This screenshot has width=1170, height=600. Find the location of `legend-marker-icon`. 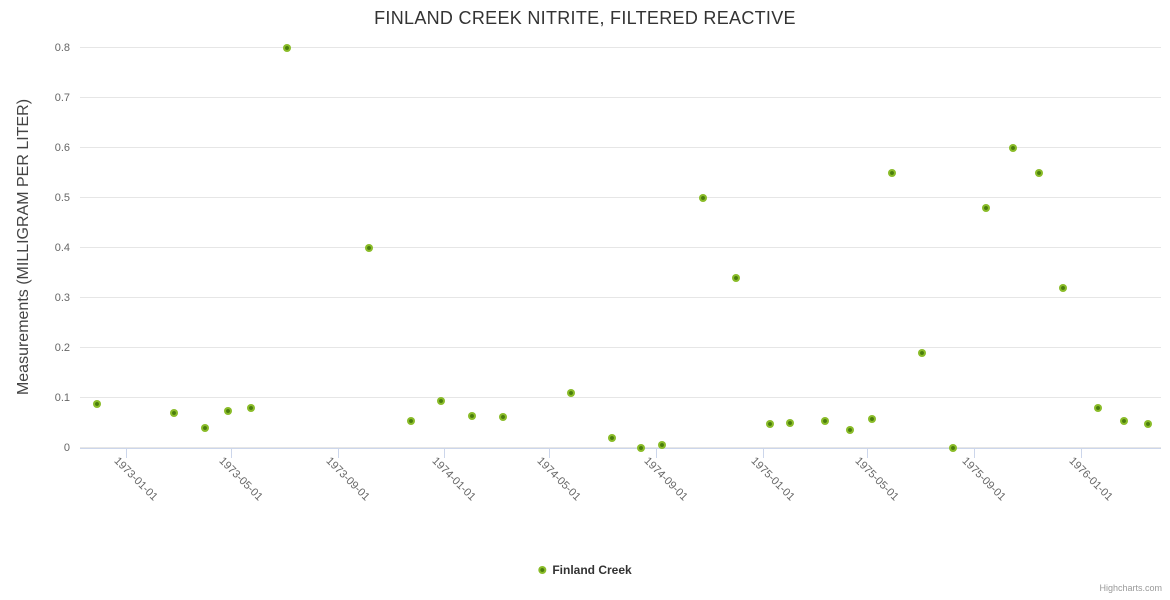

legend-marker-icon is located at coordinates (542, 570).